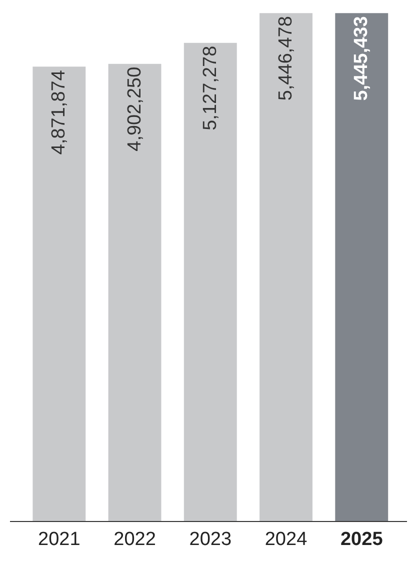 The height and width of the screenshot is (561, 413). Describe the element at coordinates (286, 539) in the screenshot. I see `x-tick-label: 2024` at that location.